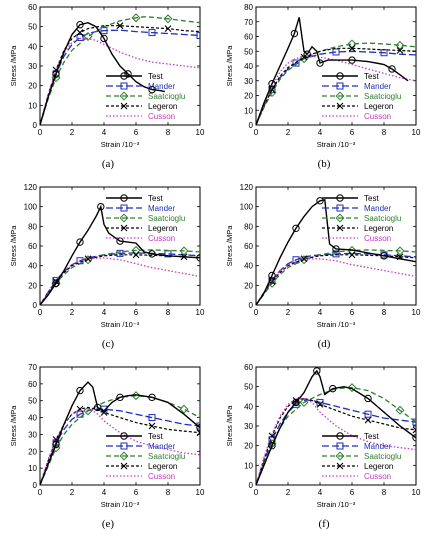  What do you see at coordinates (108, 344) in the screenshot?
I see `panel-label: (c)` at bounding box center [108, 344].